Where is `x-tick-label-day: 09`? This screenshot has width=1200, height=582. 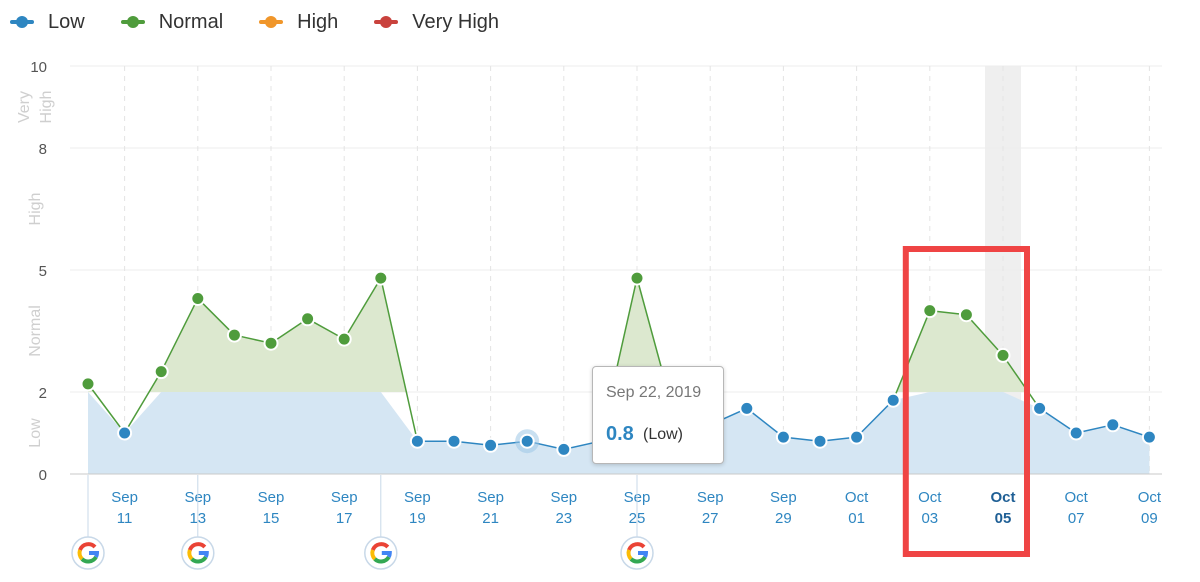
x-tick-label-day: 09 is located at coordinates (1149, 518).